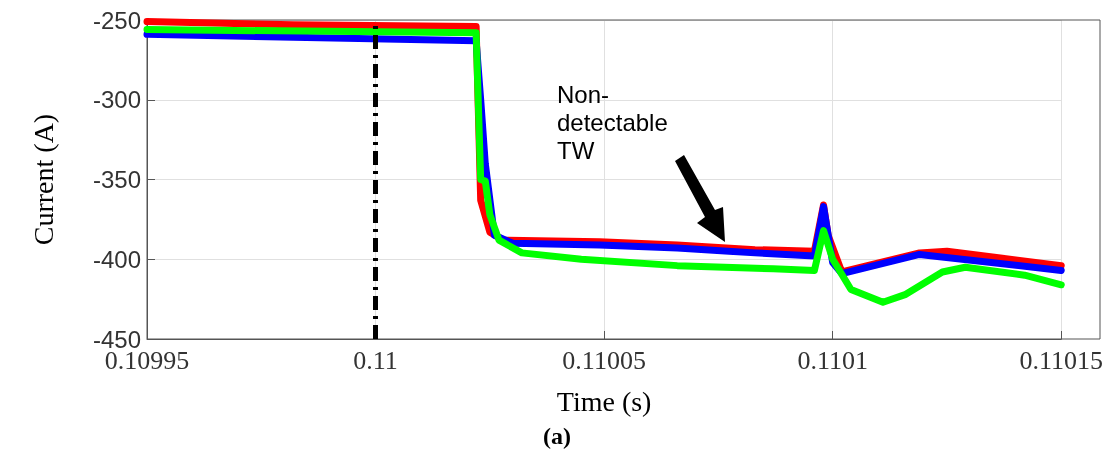  Describe the element at coordinates (43, 179) in the screenshot. I see `y-axis-title: Current (A)` at that location.